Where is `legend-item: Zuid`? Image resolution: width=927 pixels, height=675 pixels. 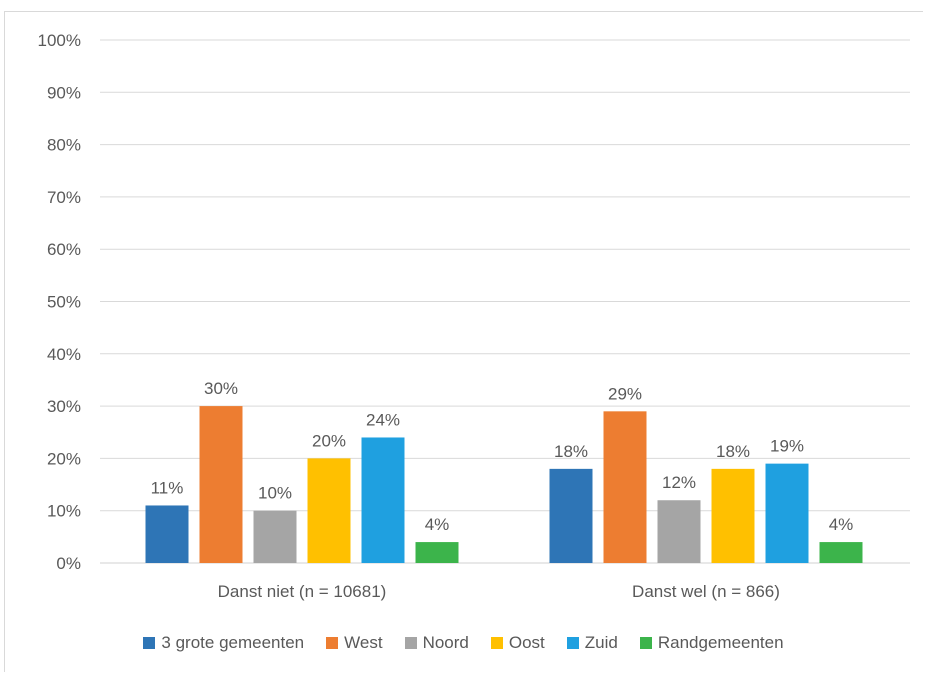 legend-item: Zuid is located at coordinates (592, 643).